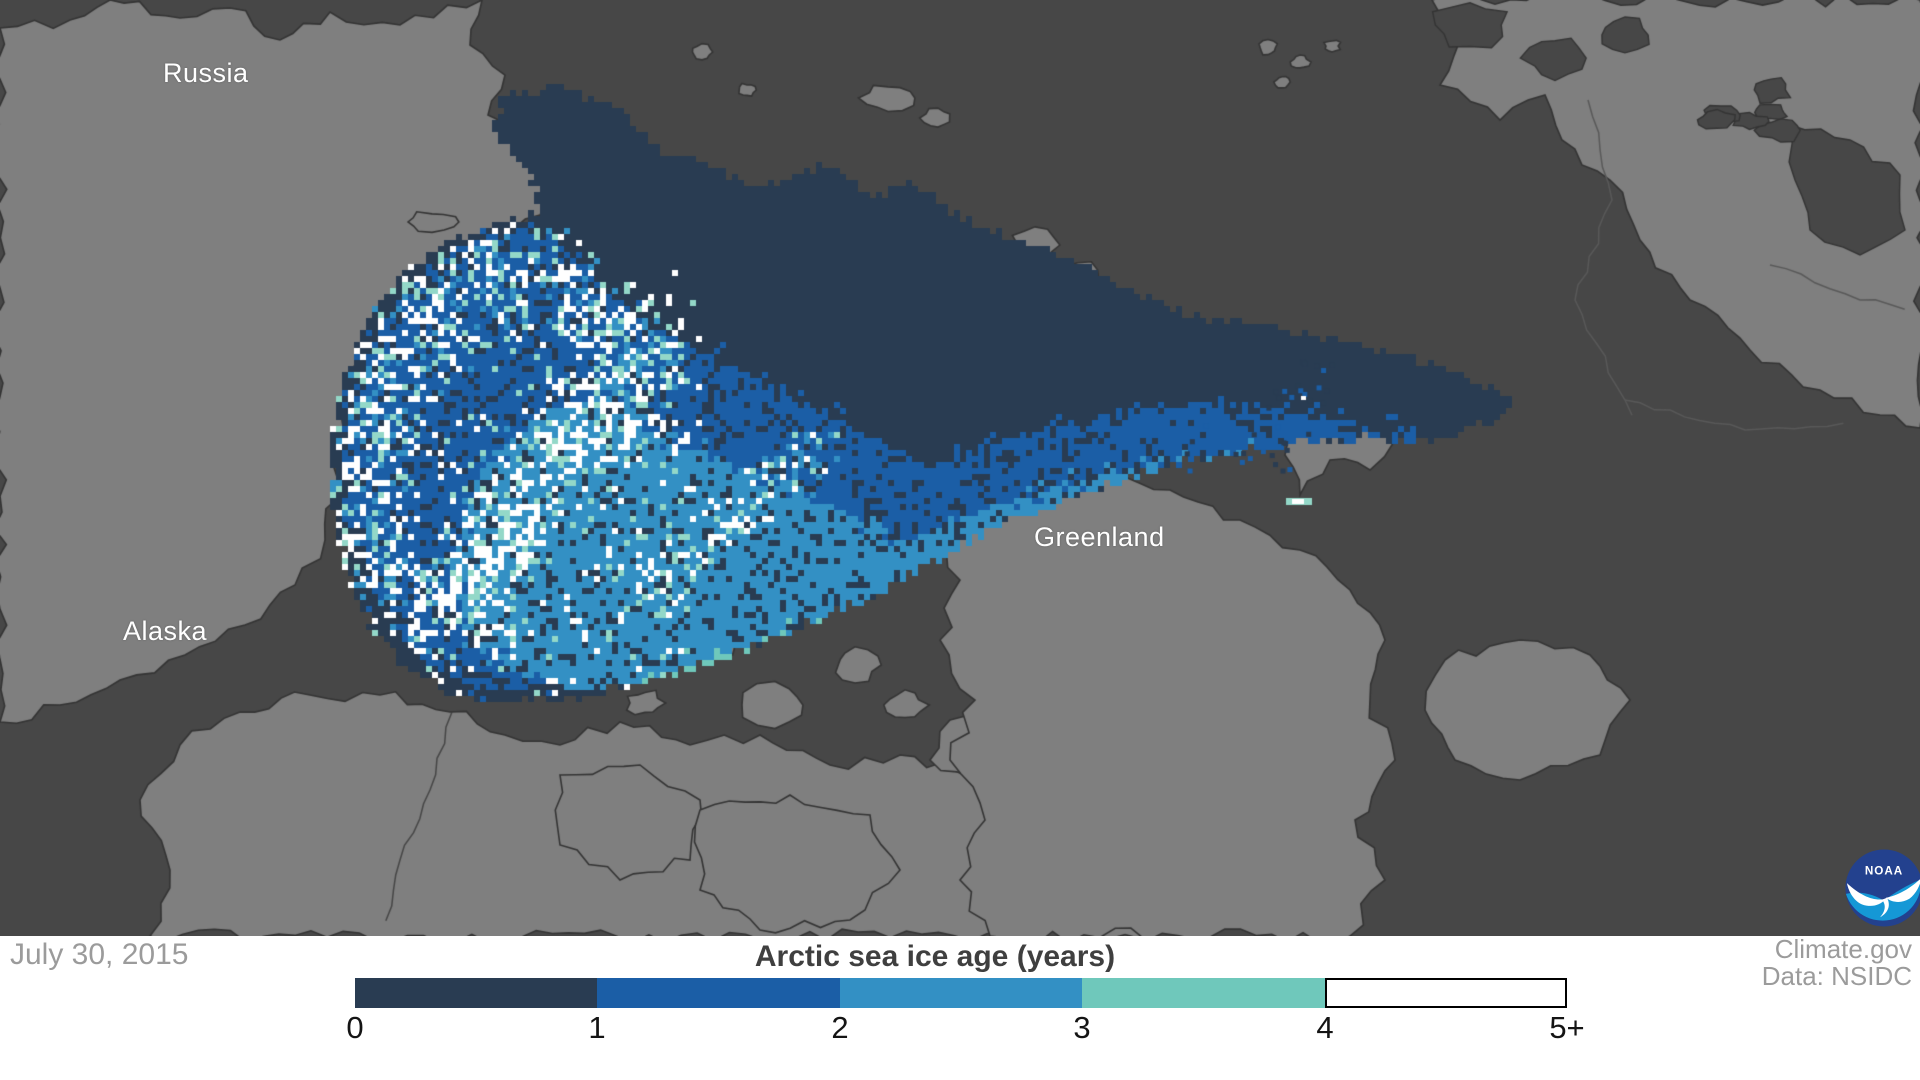 This screenshot has width=1920, height=1080. I want to click on noaa-logo: NOAA, so click(1882, 888).